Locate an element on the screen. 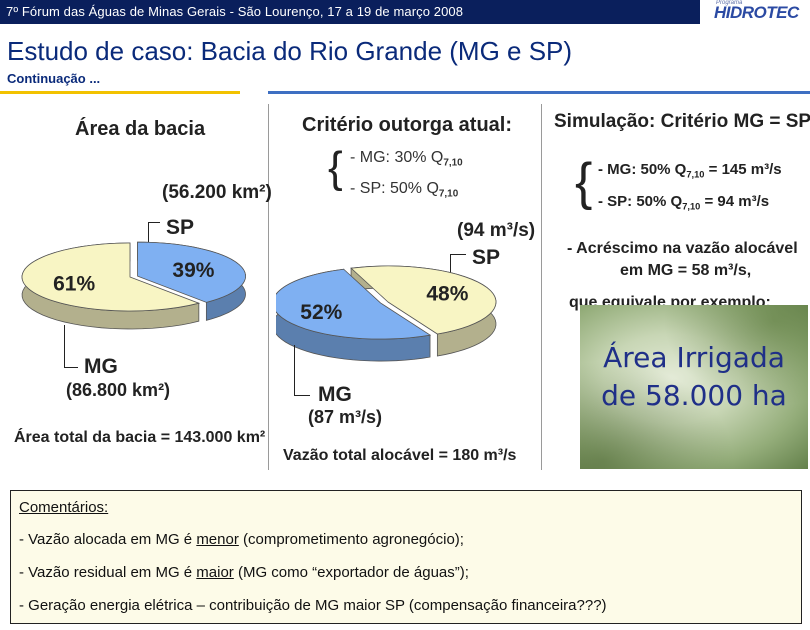 This screenshot has width=810, height=630. mg-area-leader-h is located at coordinates (71, 367).